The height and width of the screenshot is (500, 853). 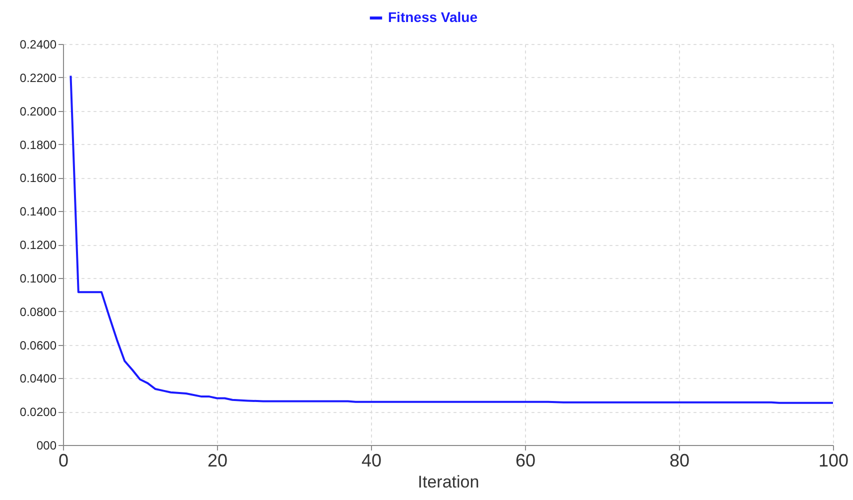 What do you see at coordinates (449, 482) in the screenshot?
I see `x-axis-title: Iteration` at bounding box center [449, 482].